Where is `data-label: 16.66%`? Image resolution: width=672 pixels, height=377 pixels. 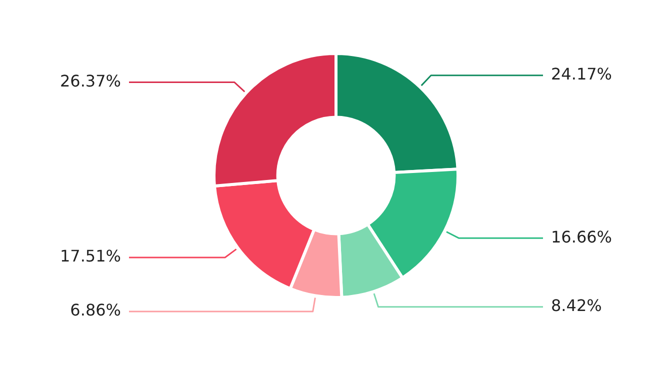 data-label: 16.66% is located at coordinates (581, 236).